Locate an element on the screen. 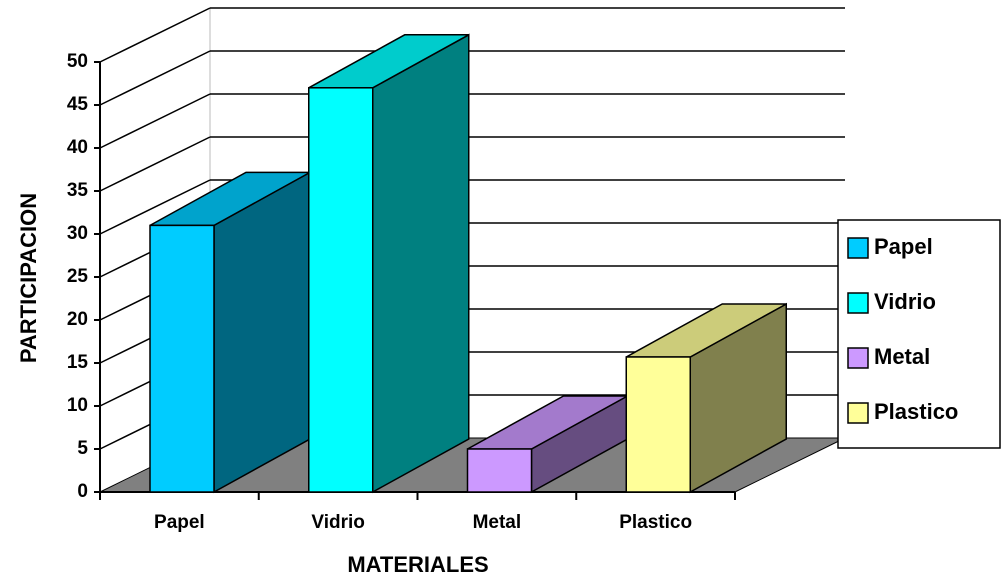 This screenshot has width=1008, height=581. legend-label: Vidrio is located at coordinates (905, 301).